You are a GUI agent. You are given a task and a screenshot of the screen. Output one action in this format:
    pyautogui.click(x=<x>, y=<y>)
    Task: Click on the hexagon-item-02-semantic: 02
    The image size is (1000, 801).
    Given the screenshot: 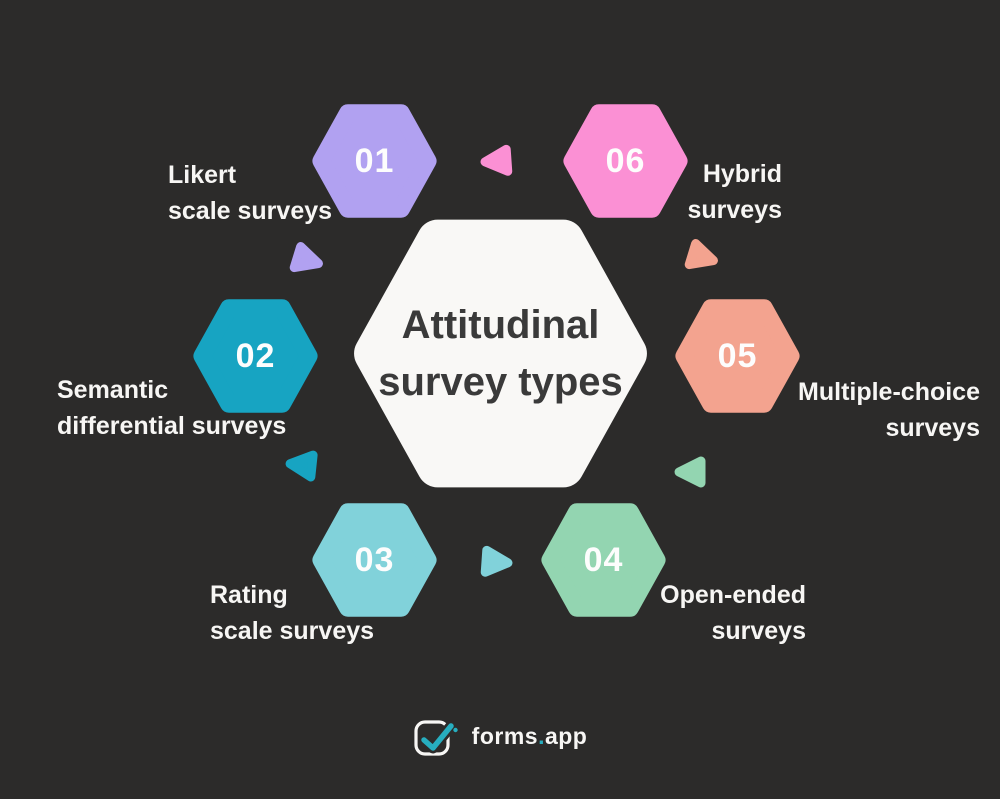 What is the action you would take?
    pyautogui.click(x=255, y=356)
    